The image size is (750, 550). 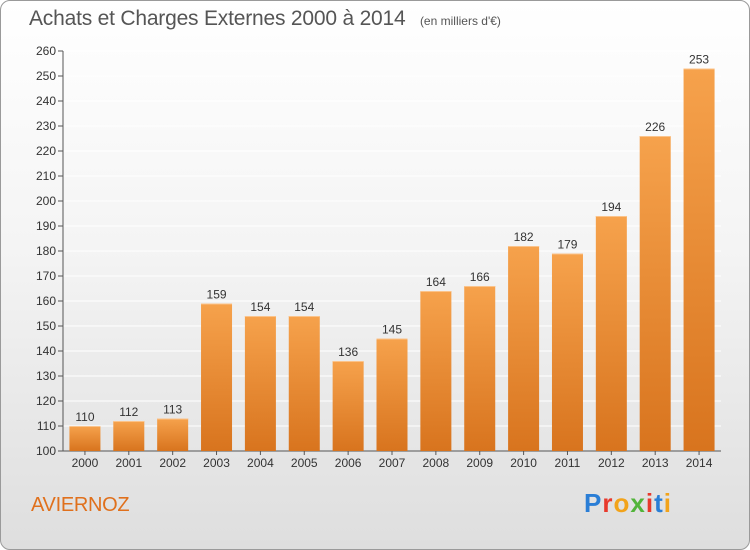 I want to click on data-label: 182, so click(x=524, y=237).